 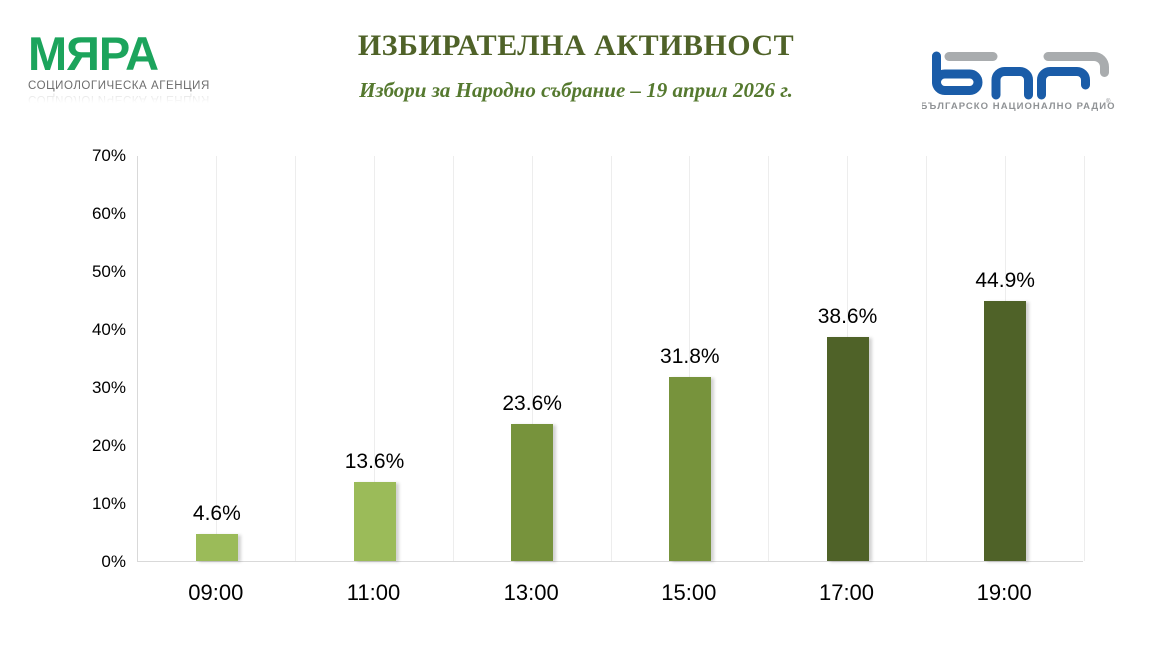 I want to click on bar-13:00, so click(x=532, y=492).